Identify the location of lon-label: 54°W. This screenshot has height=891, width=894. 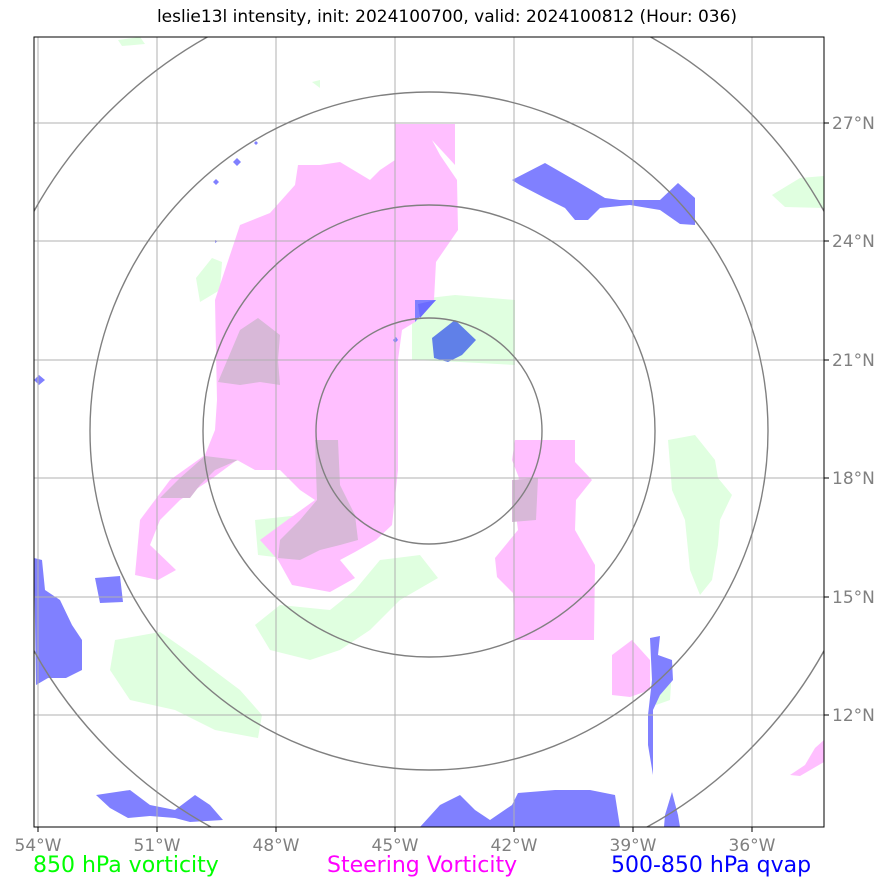
(38, 846).